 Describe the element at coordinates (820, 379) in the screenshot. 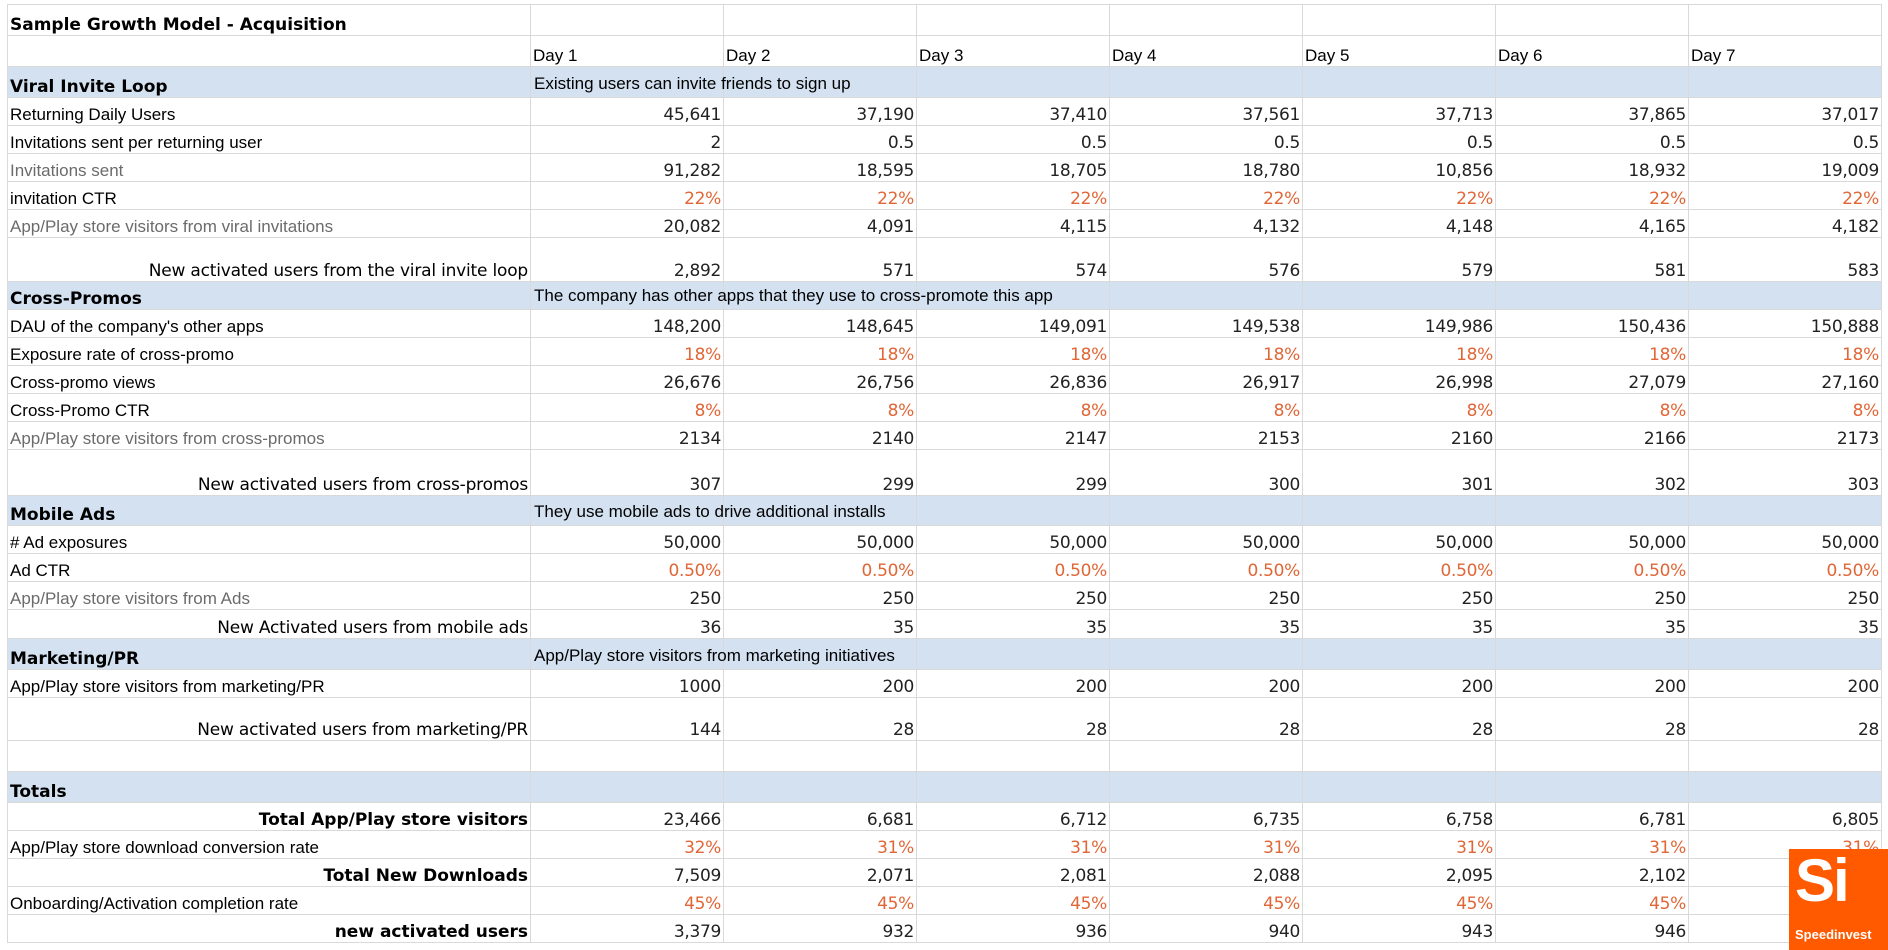

I see `value-cell: 26,756` at that location.